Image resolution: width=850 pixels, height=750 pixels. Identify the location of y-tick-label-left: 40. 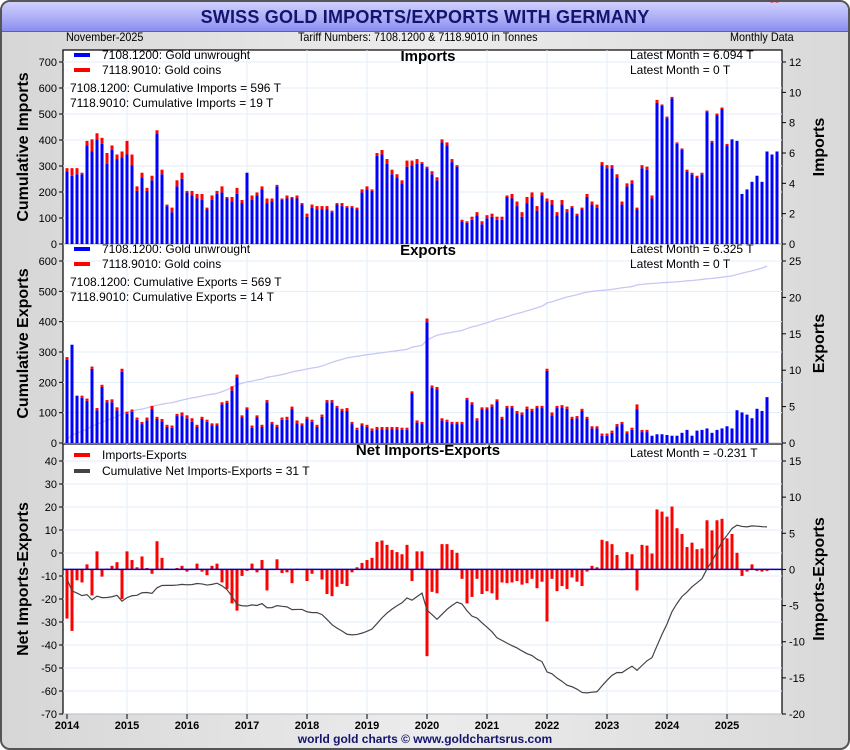
(51, 462).